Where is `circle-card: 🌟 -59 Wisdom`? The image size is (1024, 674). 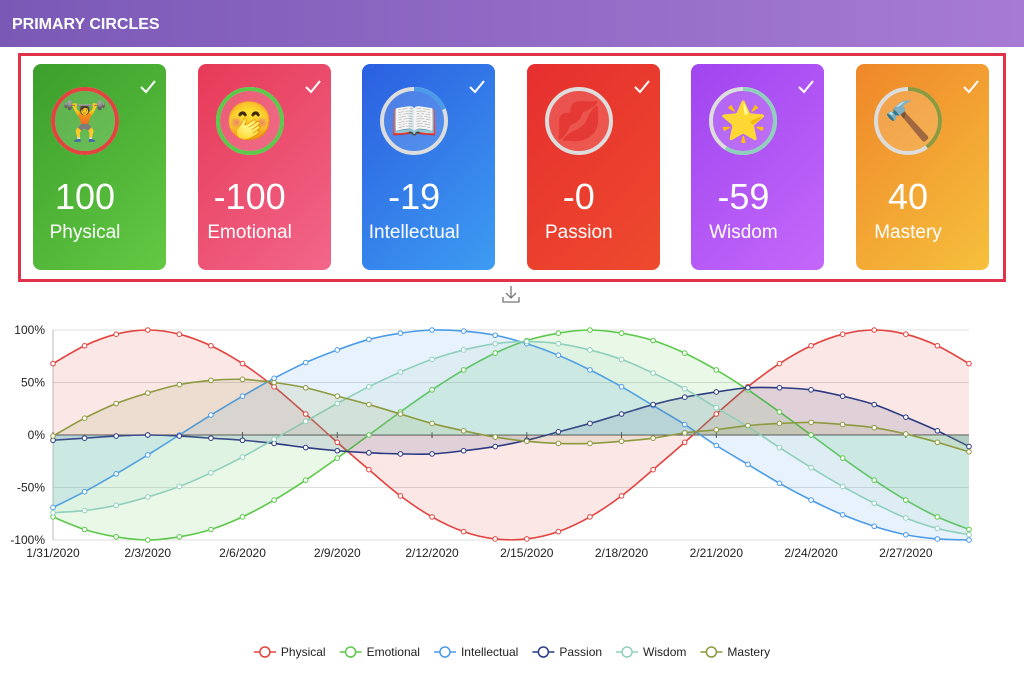 circle-card: 🌟 -59 Wisdom is located at coordinates (758, 167).